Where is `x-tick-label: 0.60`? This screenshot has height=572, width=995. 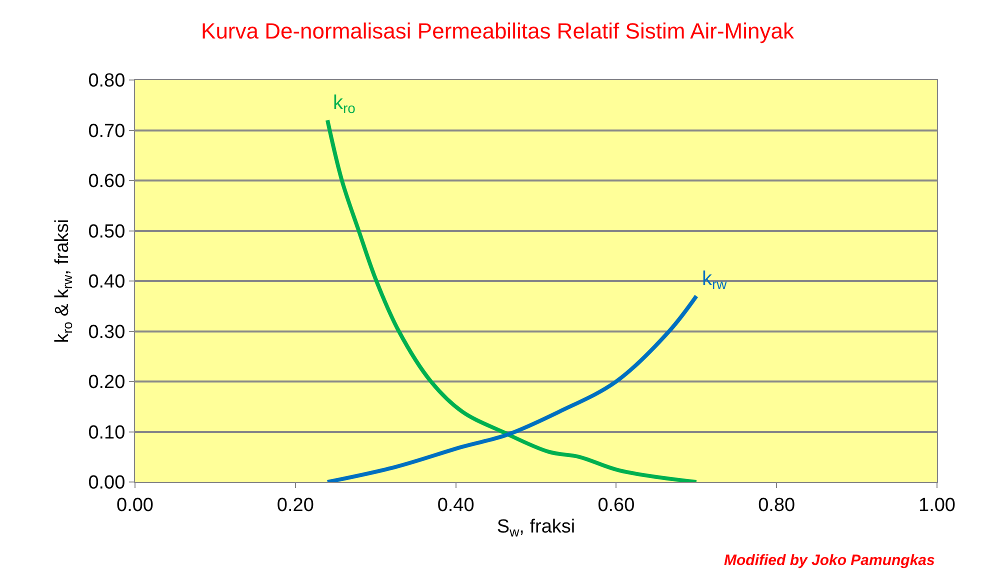
x-tick-label: 0.60 is located at coordinates (616, 505).